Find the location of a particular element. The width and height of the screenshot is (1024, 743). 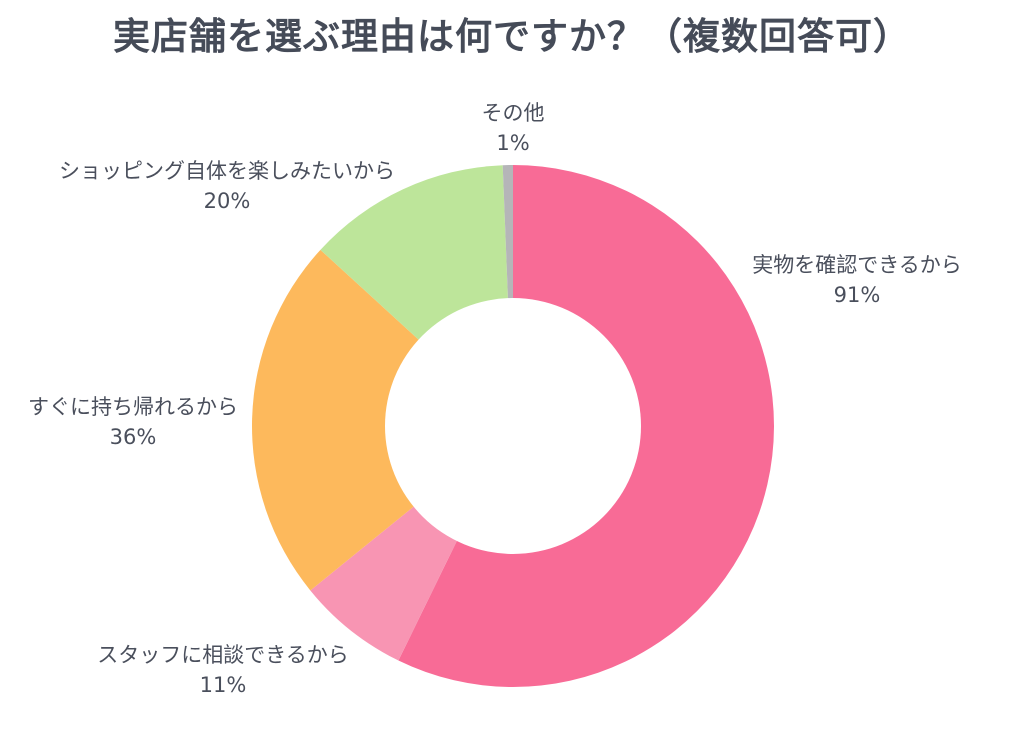

slice-value: 91% is located at coordinates (857, 295).